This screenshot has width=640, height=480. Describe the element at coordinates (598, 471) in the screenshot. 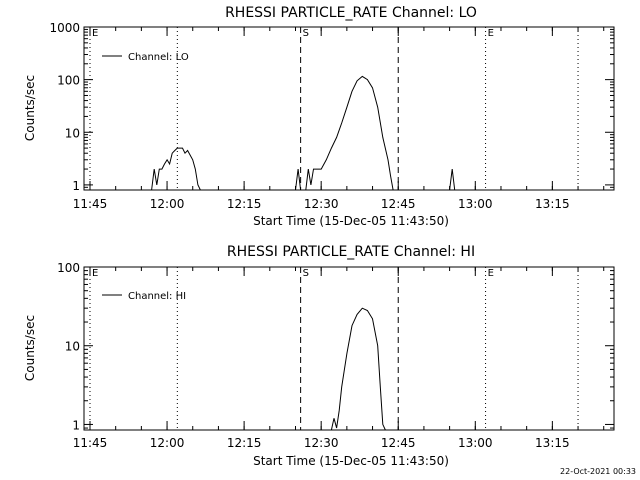

I see `footer-timestamp: 22-Oct-2021 00:33` at that location.